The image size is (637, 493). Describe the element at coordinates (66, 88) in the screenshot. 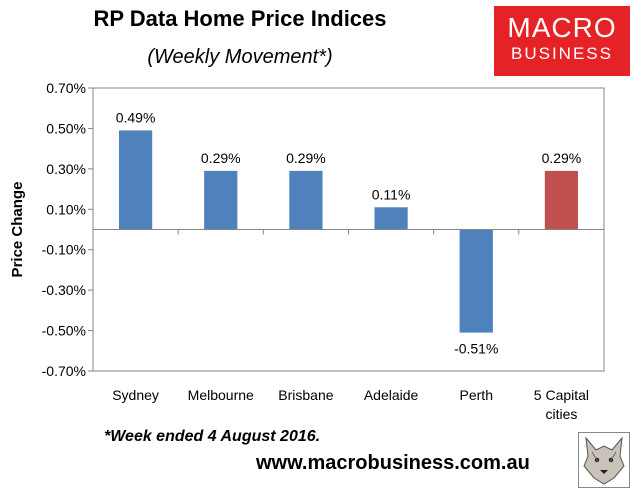

I see `y-tick-label: 0.70%` at that location.